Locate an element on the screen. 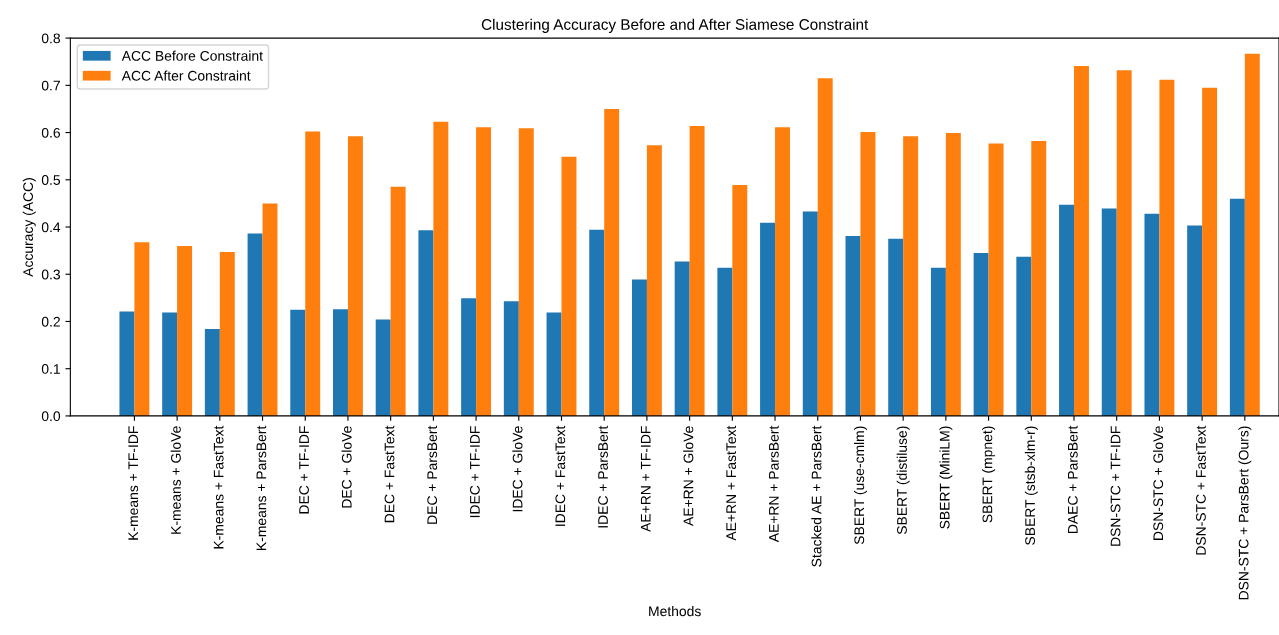 The width and height of the screenshot is (1279, 635). x-tick-label: AE+RN + TF-IDF is located at coordinates (645, 479).